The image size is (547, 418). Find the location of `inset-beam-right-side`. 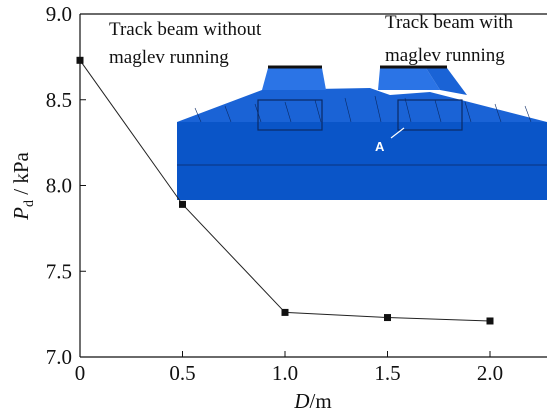

inset-beam-right-side is located at coordinates (446, 81).